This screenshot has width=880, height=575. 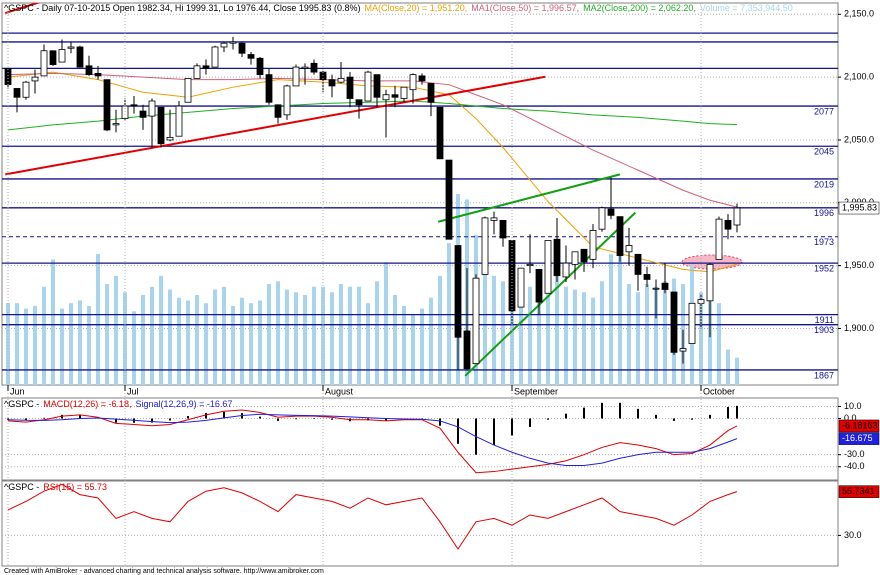 What do you see at coordinates (824, 184) in the screenshot?
I see `level-label: 2019` at bounding box center [824, 184].